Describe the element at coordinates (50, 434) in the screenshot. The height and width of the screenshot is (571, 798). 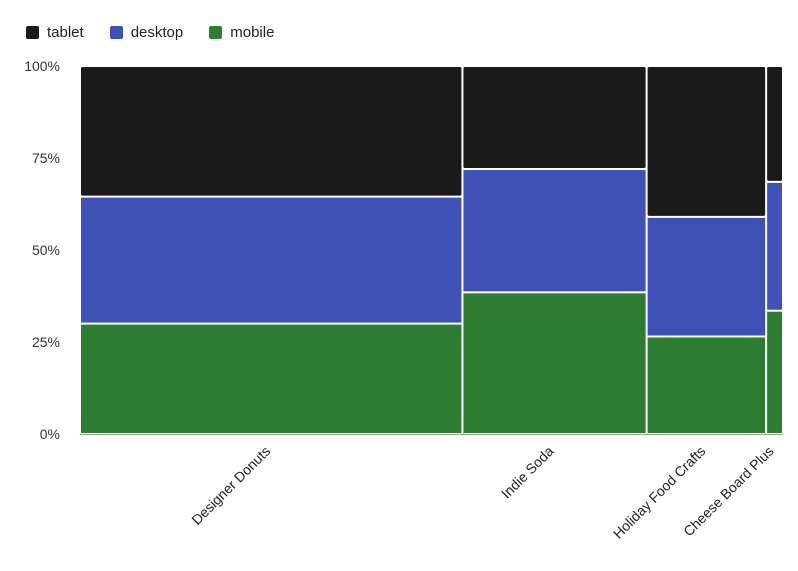
I see `y-tick-label: 0%` at that location.